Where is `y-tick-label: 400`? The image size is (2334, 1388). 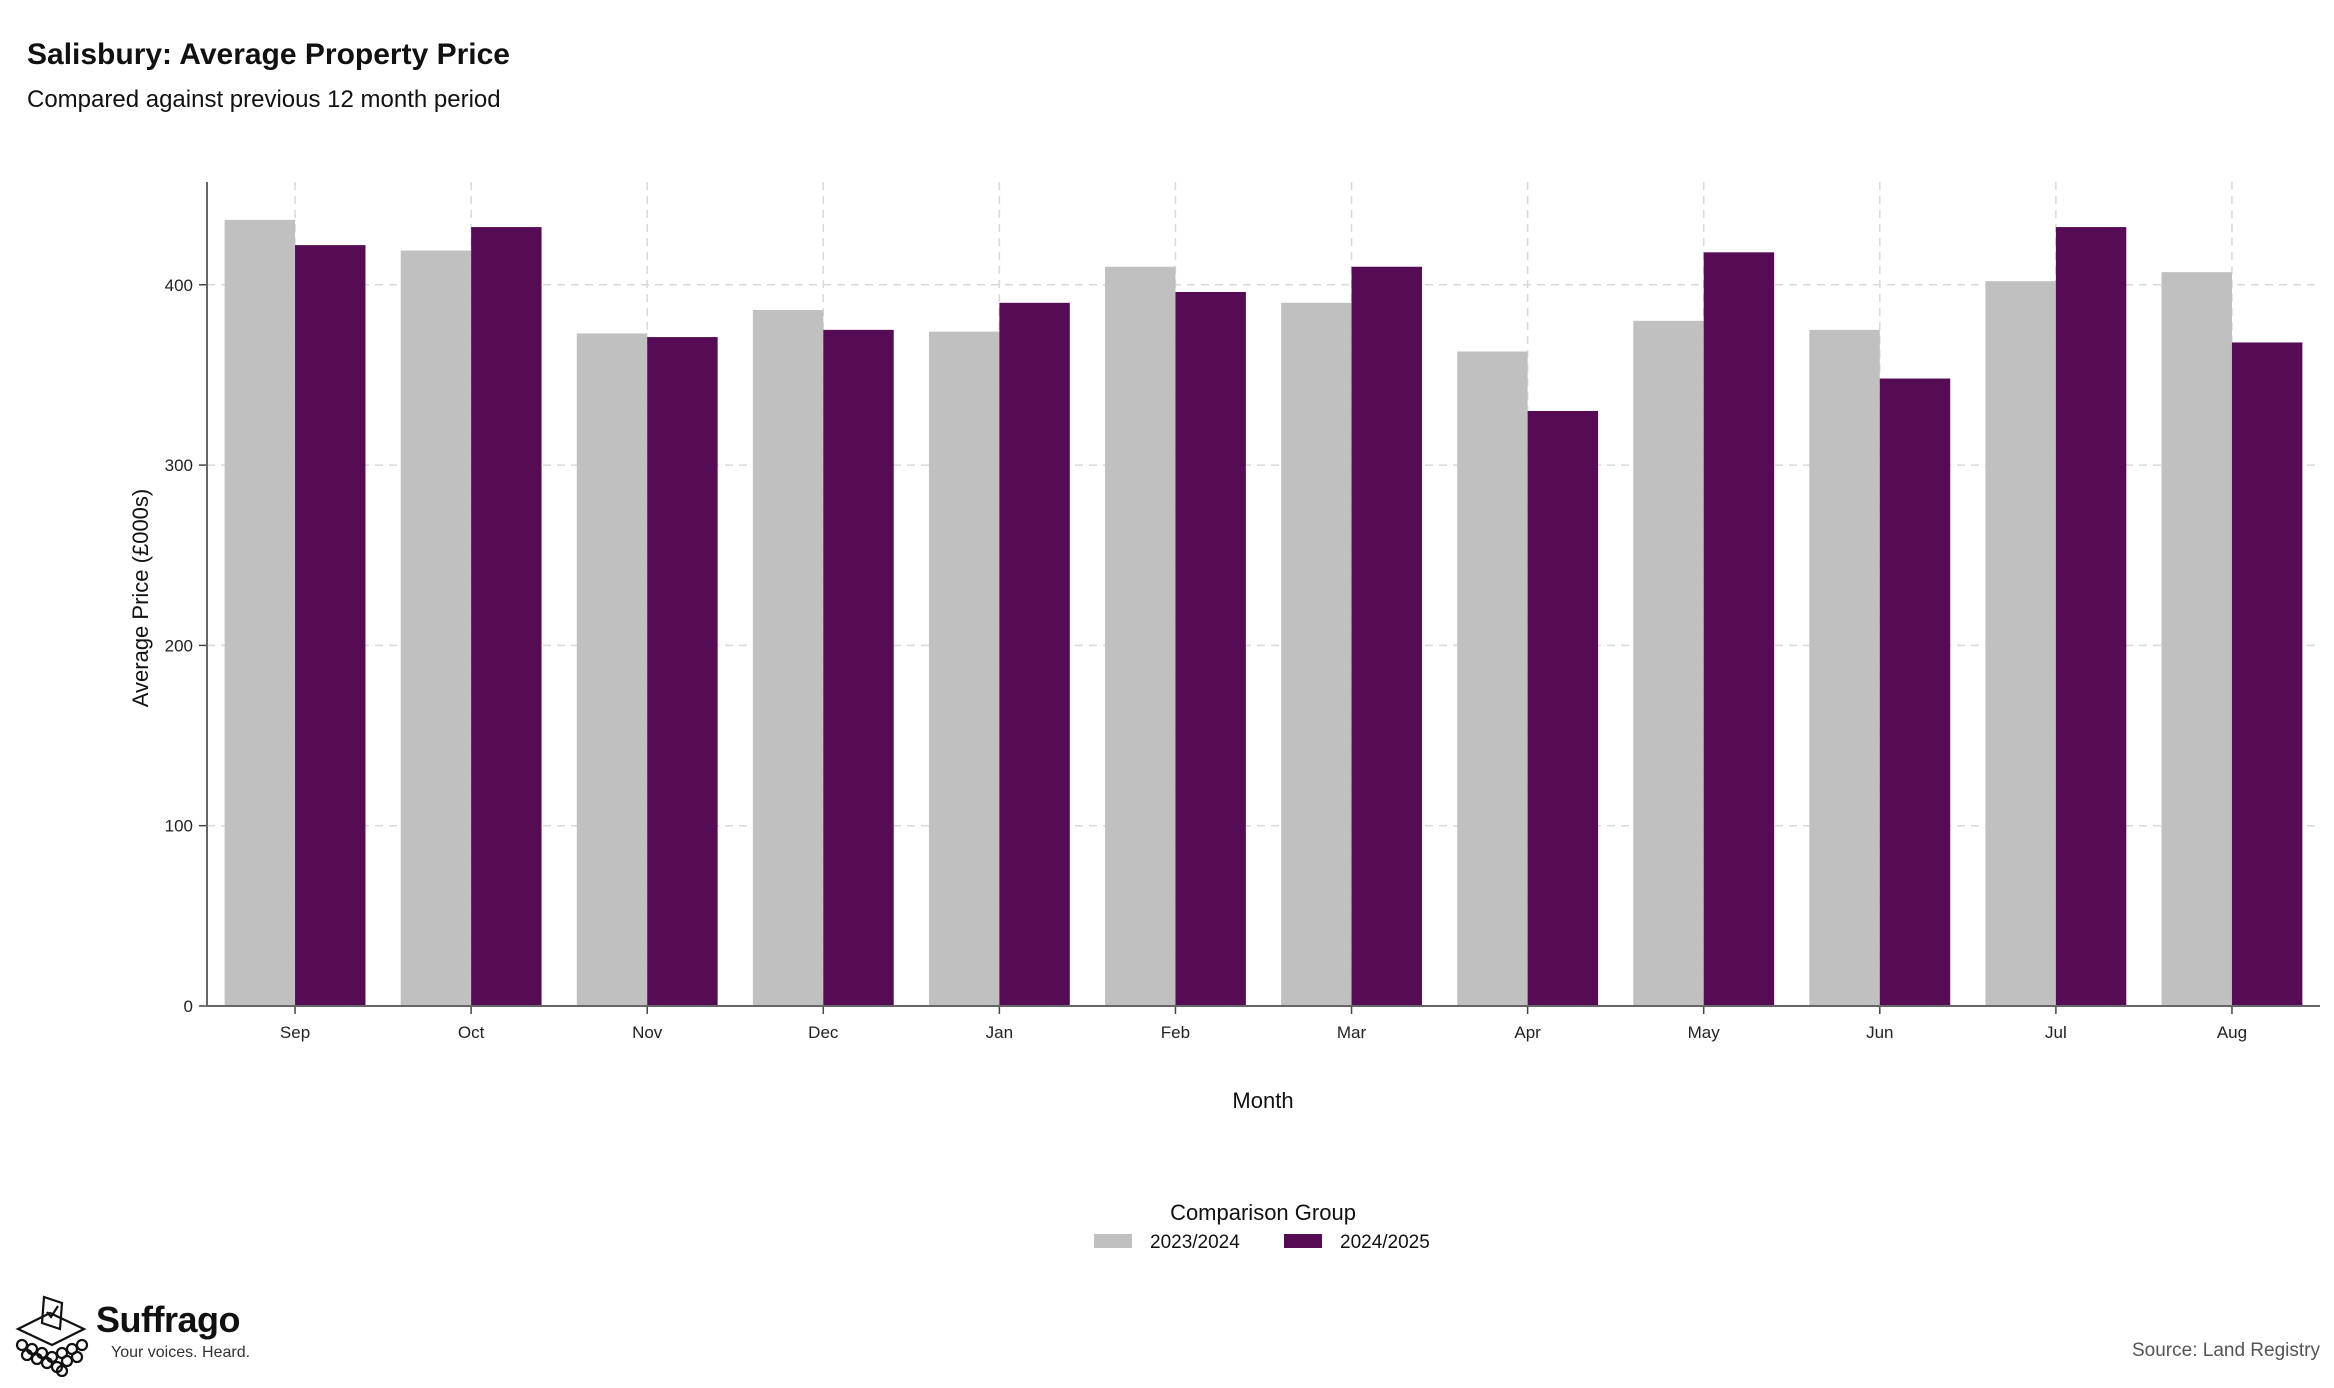 y-tick-label: 400 is located at coordinates (179, 285).